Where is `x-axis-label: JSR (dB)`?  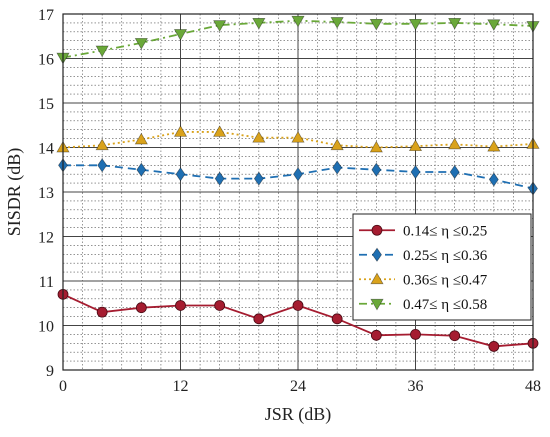
x-axis-label: JSR (dB) is located at coordinates (298, 414).